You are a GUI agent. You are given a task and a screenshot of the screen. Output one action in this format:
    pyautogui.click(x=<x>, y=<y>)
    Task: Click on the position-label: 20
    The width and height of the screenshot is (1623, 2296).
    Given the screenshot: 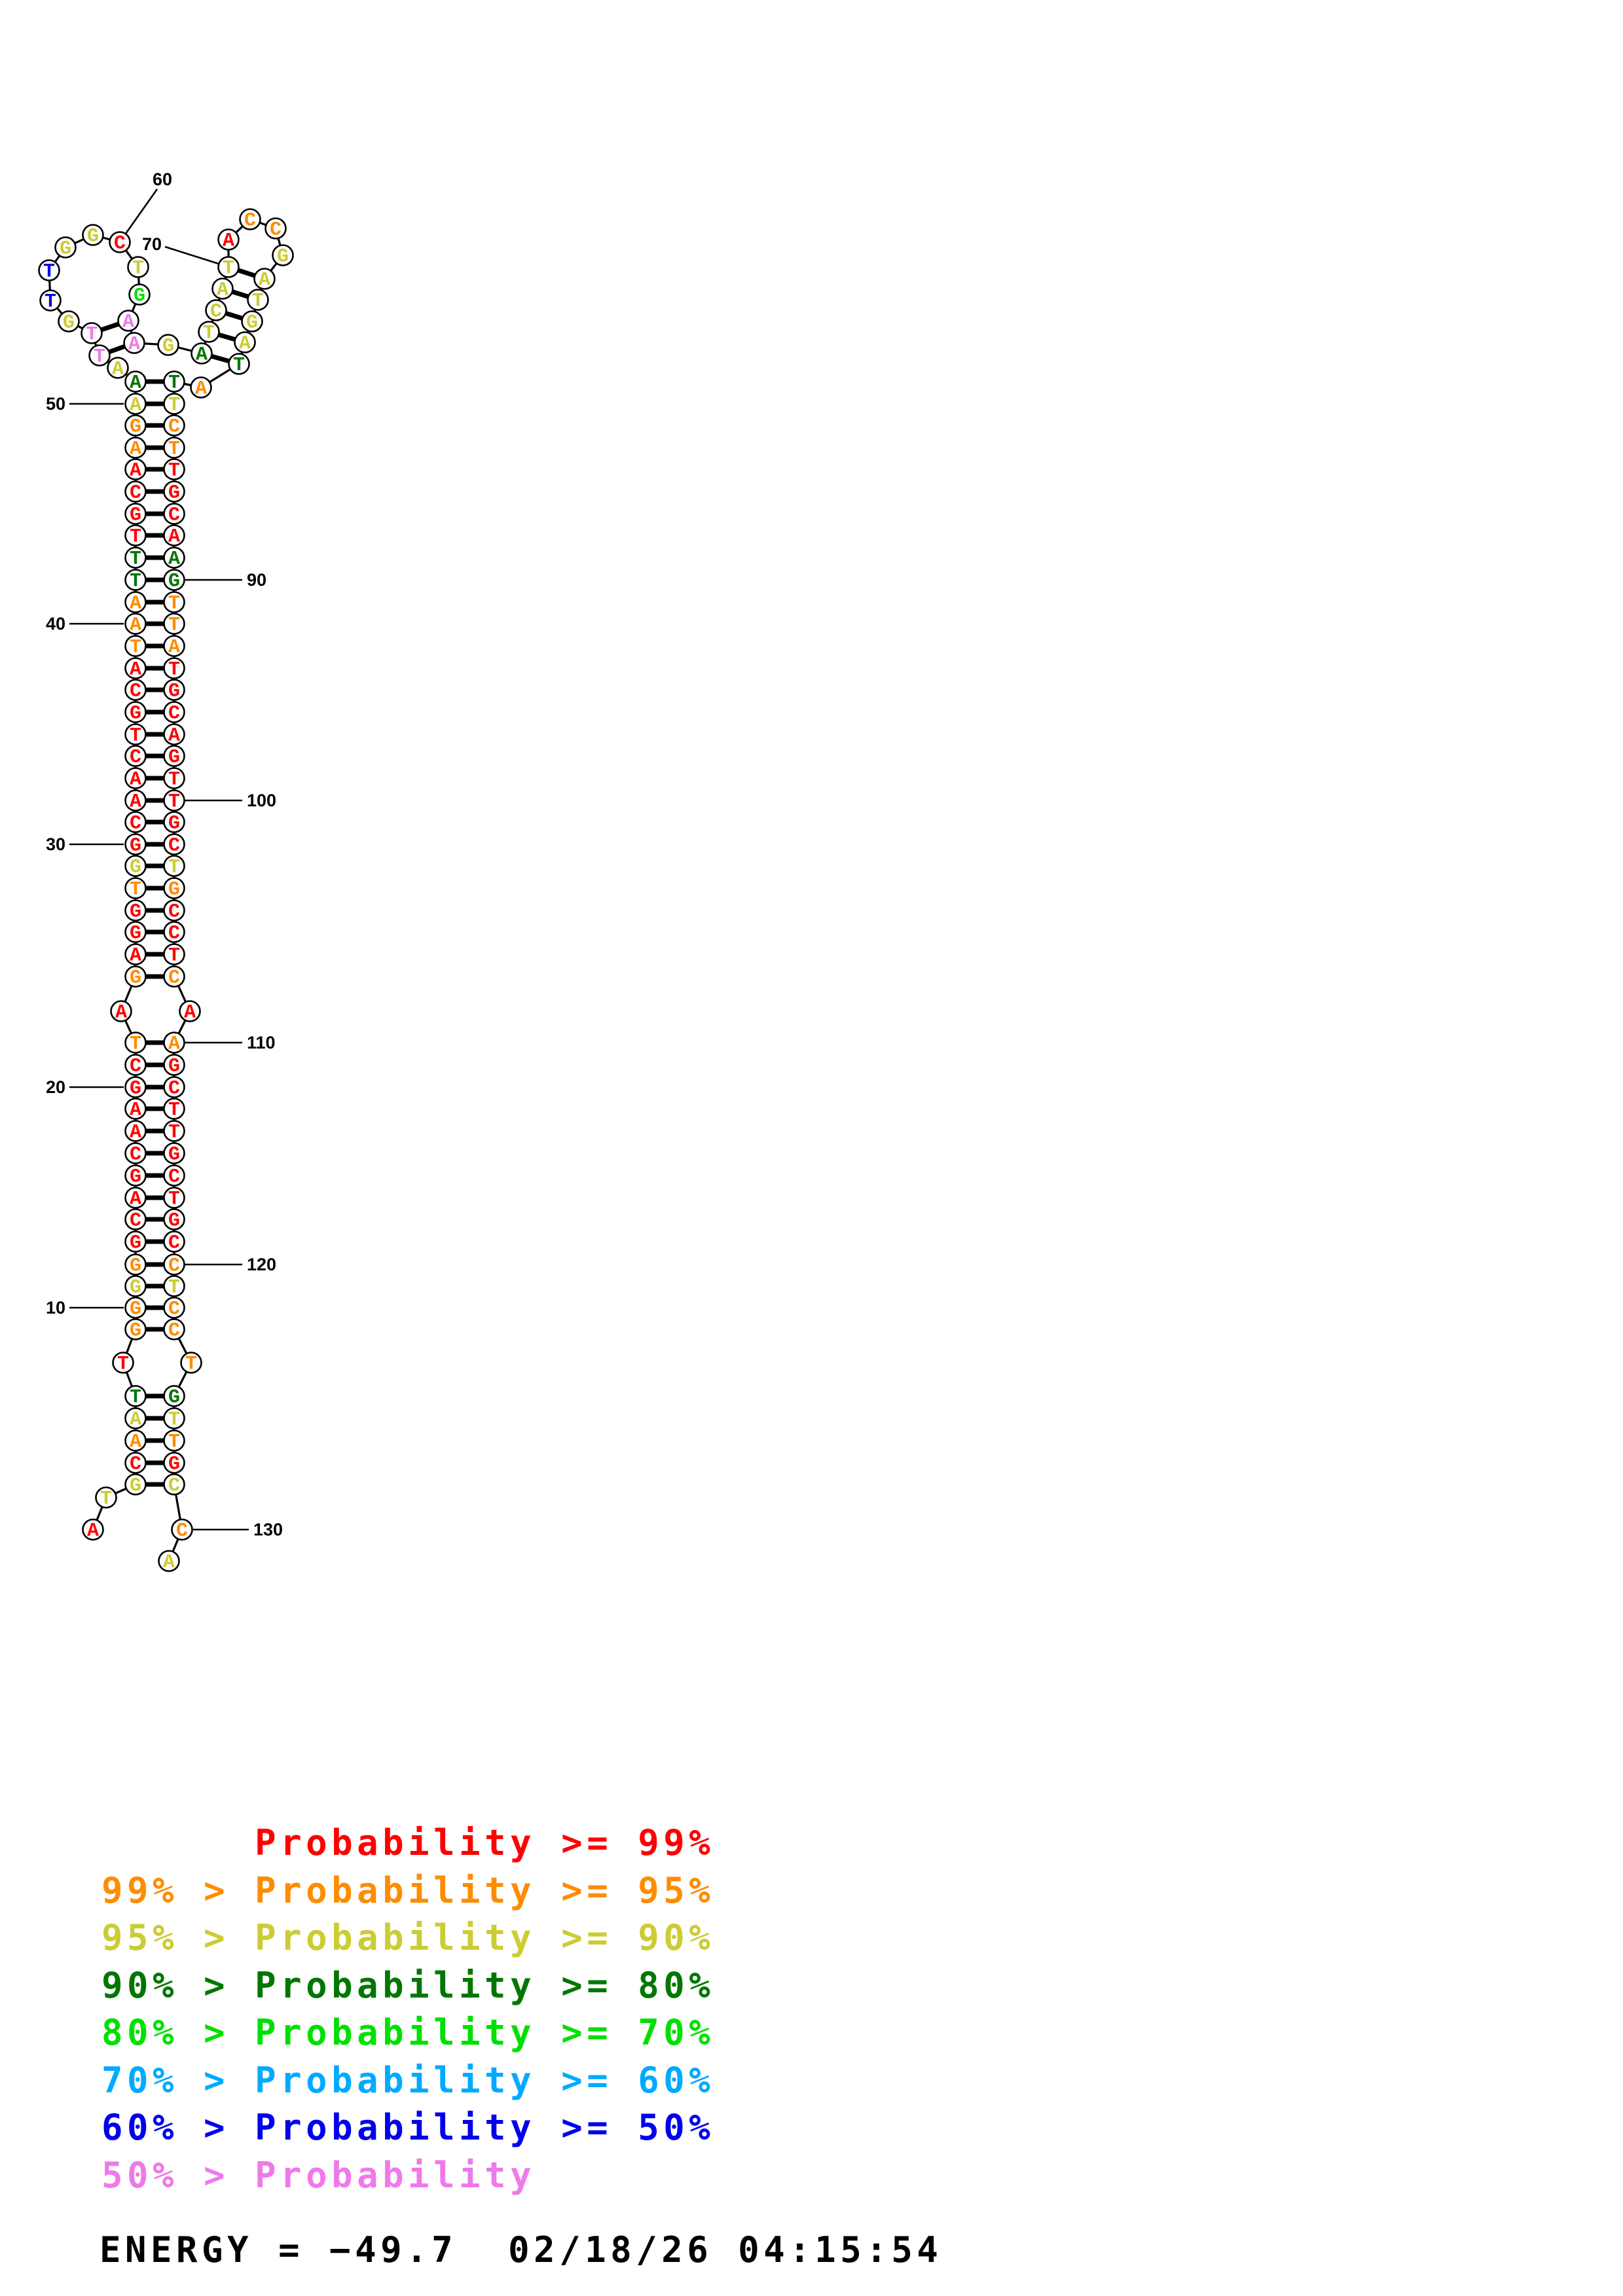 What is the action you would take?
    pyautogui.click(x=55, y=1087)
    